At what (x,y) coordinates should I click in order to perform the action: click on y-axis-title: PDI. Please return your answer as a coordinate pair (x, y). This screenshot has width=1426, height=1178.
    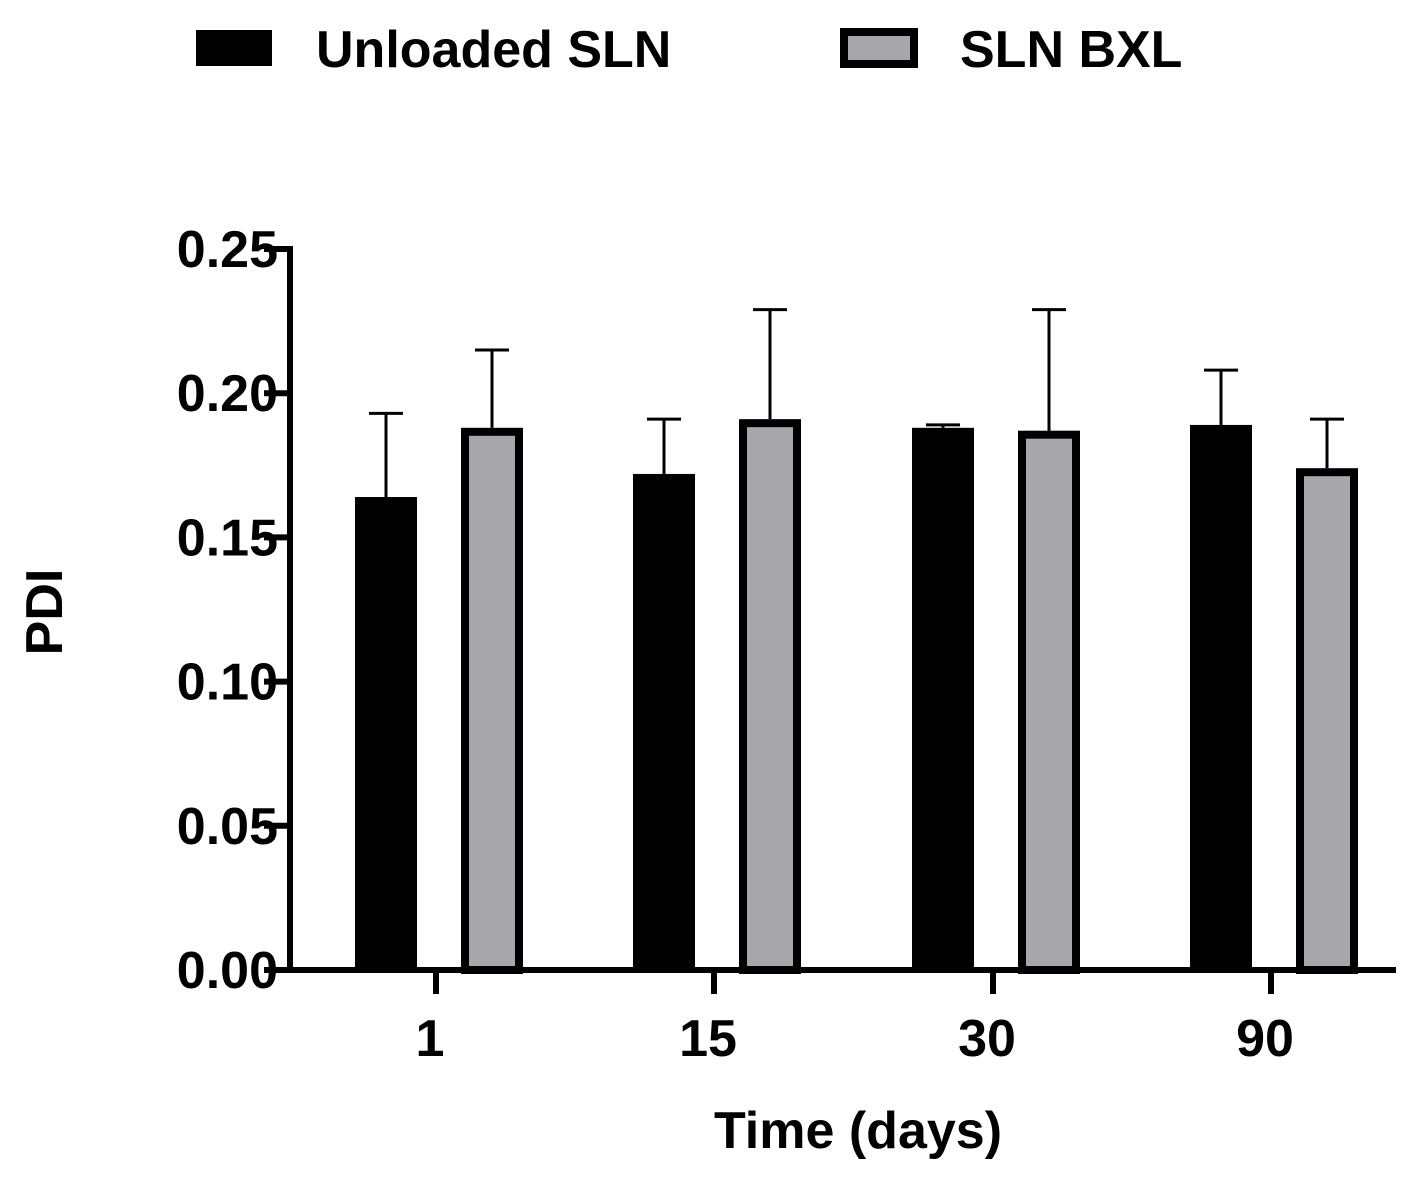
    Looking at the image, I should click on (45, 612).